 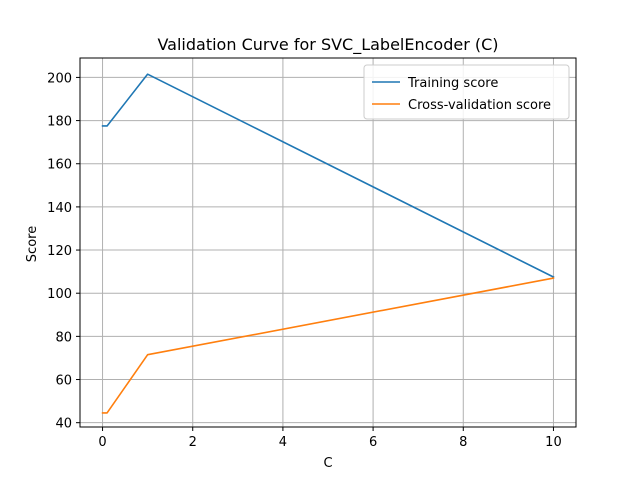 I want to click on legend: Training score Cross-validation score, so click(x=466, y=92).